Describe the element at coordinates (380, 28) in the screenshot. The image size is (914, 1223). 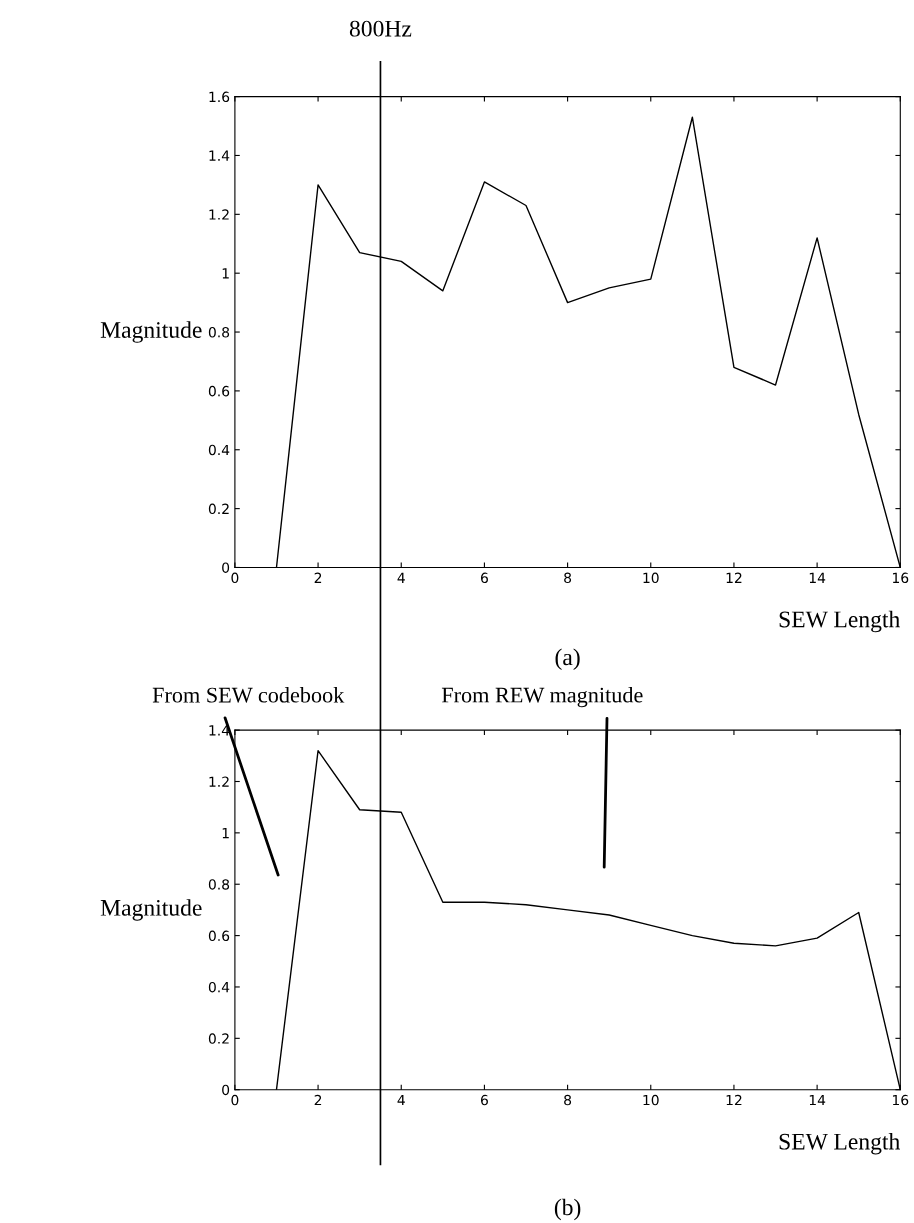
I see `ref-line-label: 800Hz` at that location.